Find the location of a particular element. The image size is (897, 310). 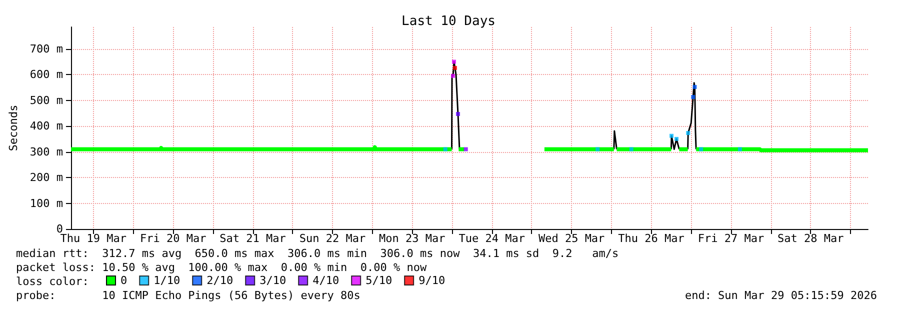

x-tick-label: Fri 20 Mar is located at coordinates (173, 238).